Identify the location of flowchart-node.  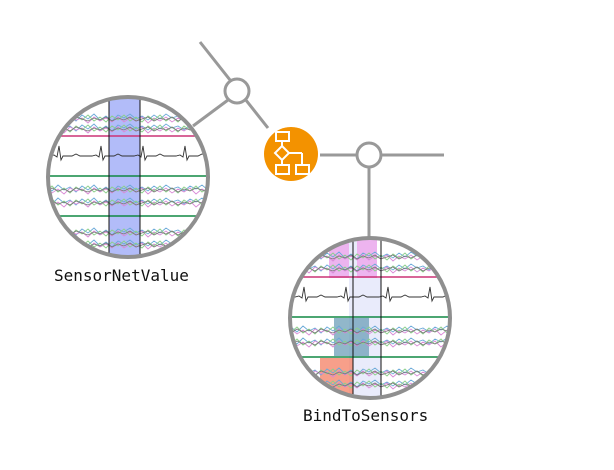
(291, 154).